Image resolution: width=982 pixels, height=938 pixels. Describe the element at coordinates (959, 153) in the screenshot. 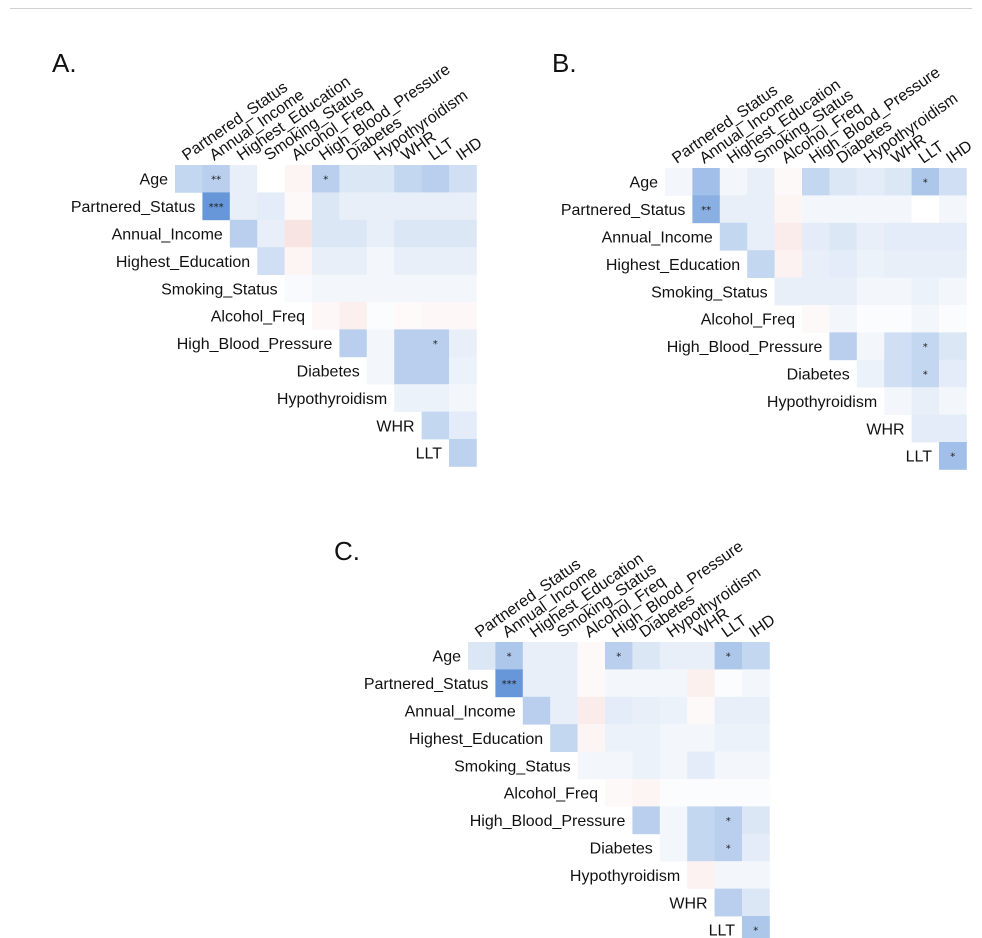

I see `column-label: IHD` at that location.